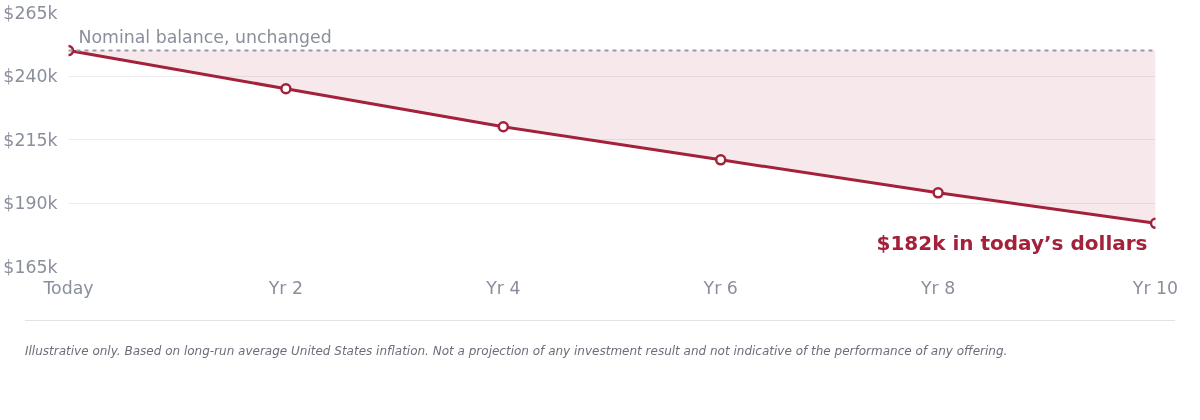 This screenshot has width=1200, height=420. I want to click on ref-line-label: Nominal balance, unchanged, so click(205, 36).